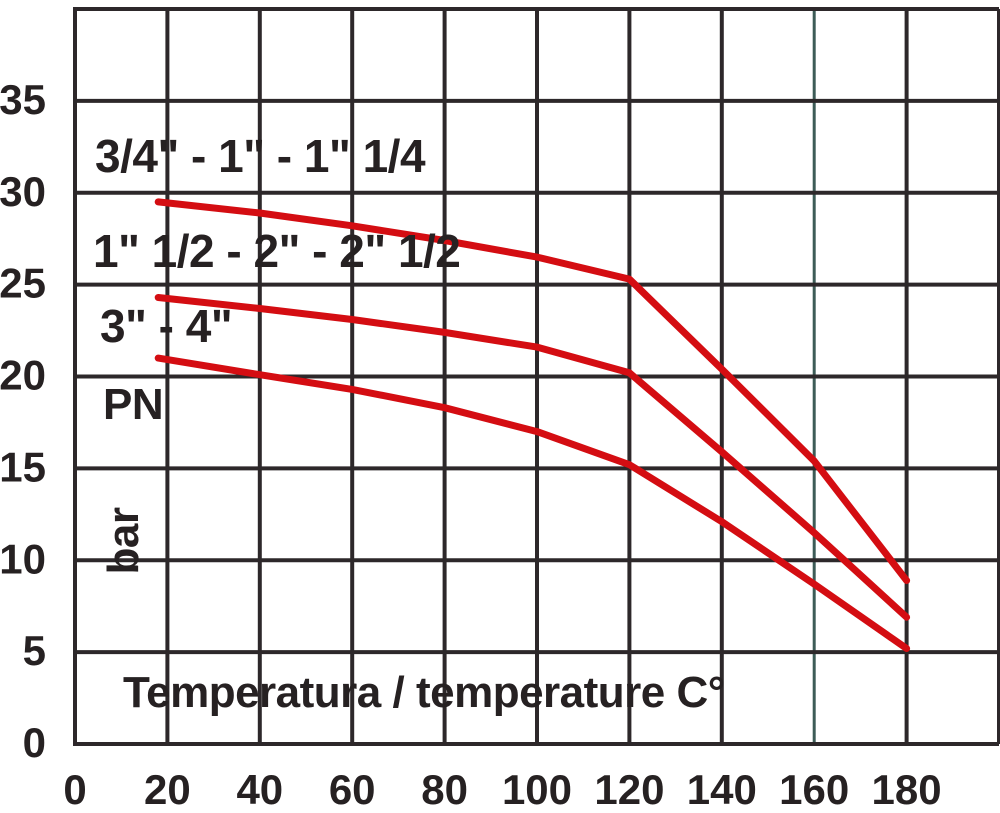 Image resolution: width=1000 pixels, height=813 pixels. What do you see at coordinates (260, 156) in the screenshot?
I see `curve-label-small-sizes: 3/4" - 1" - 1" 1/4` at bounding box center [260, 156].